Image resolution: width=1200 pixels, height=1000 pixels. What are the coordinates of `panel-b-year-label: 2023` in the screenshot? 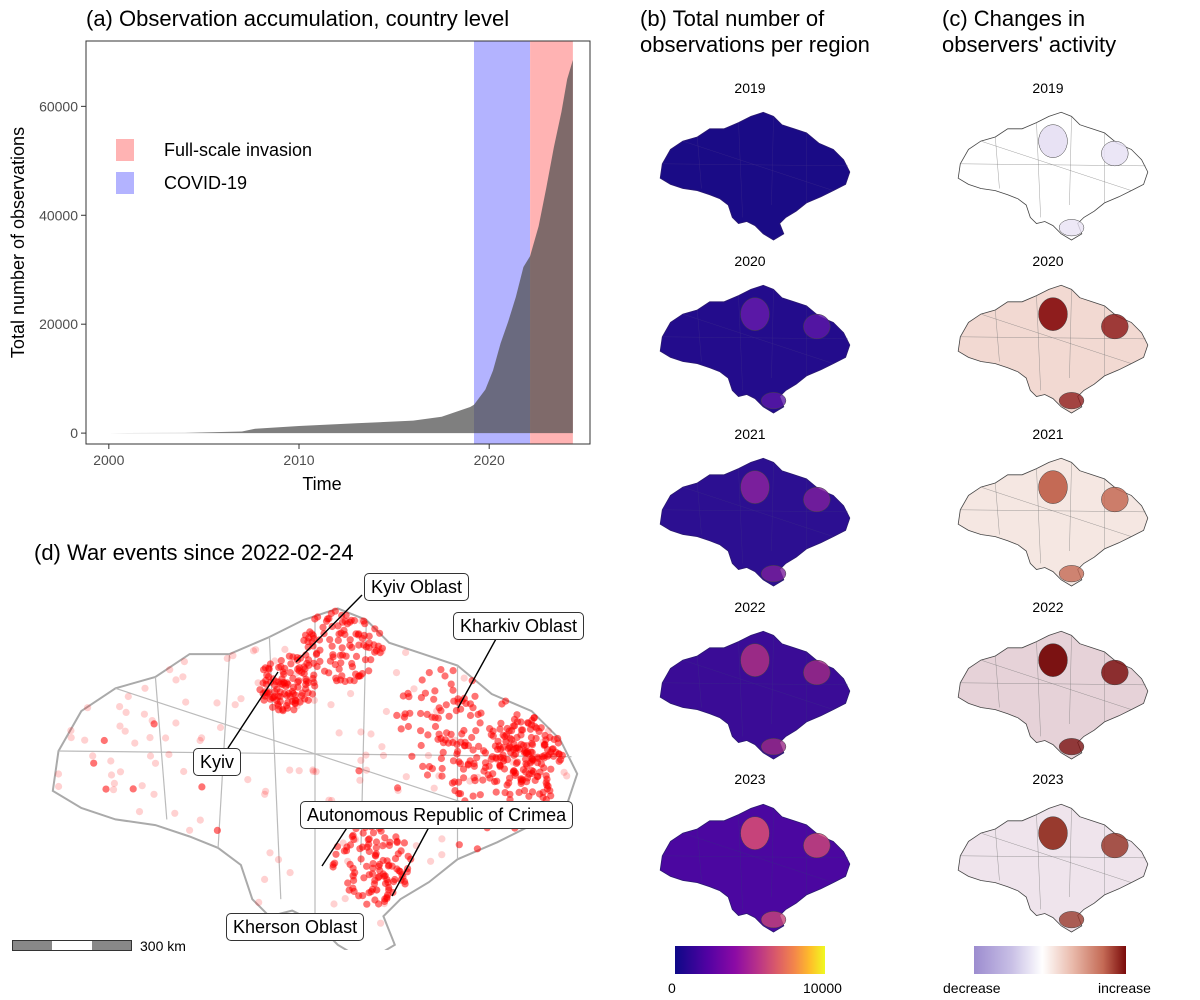 It's located at (750, 779).